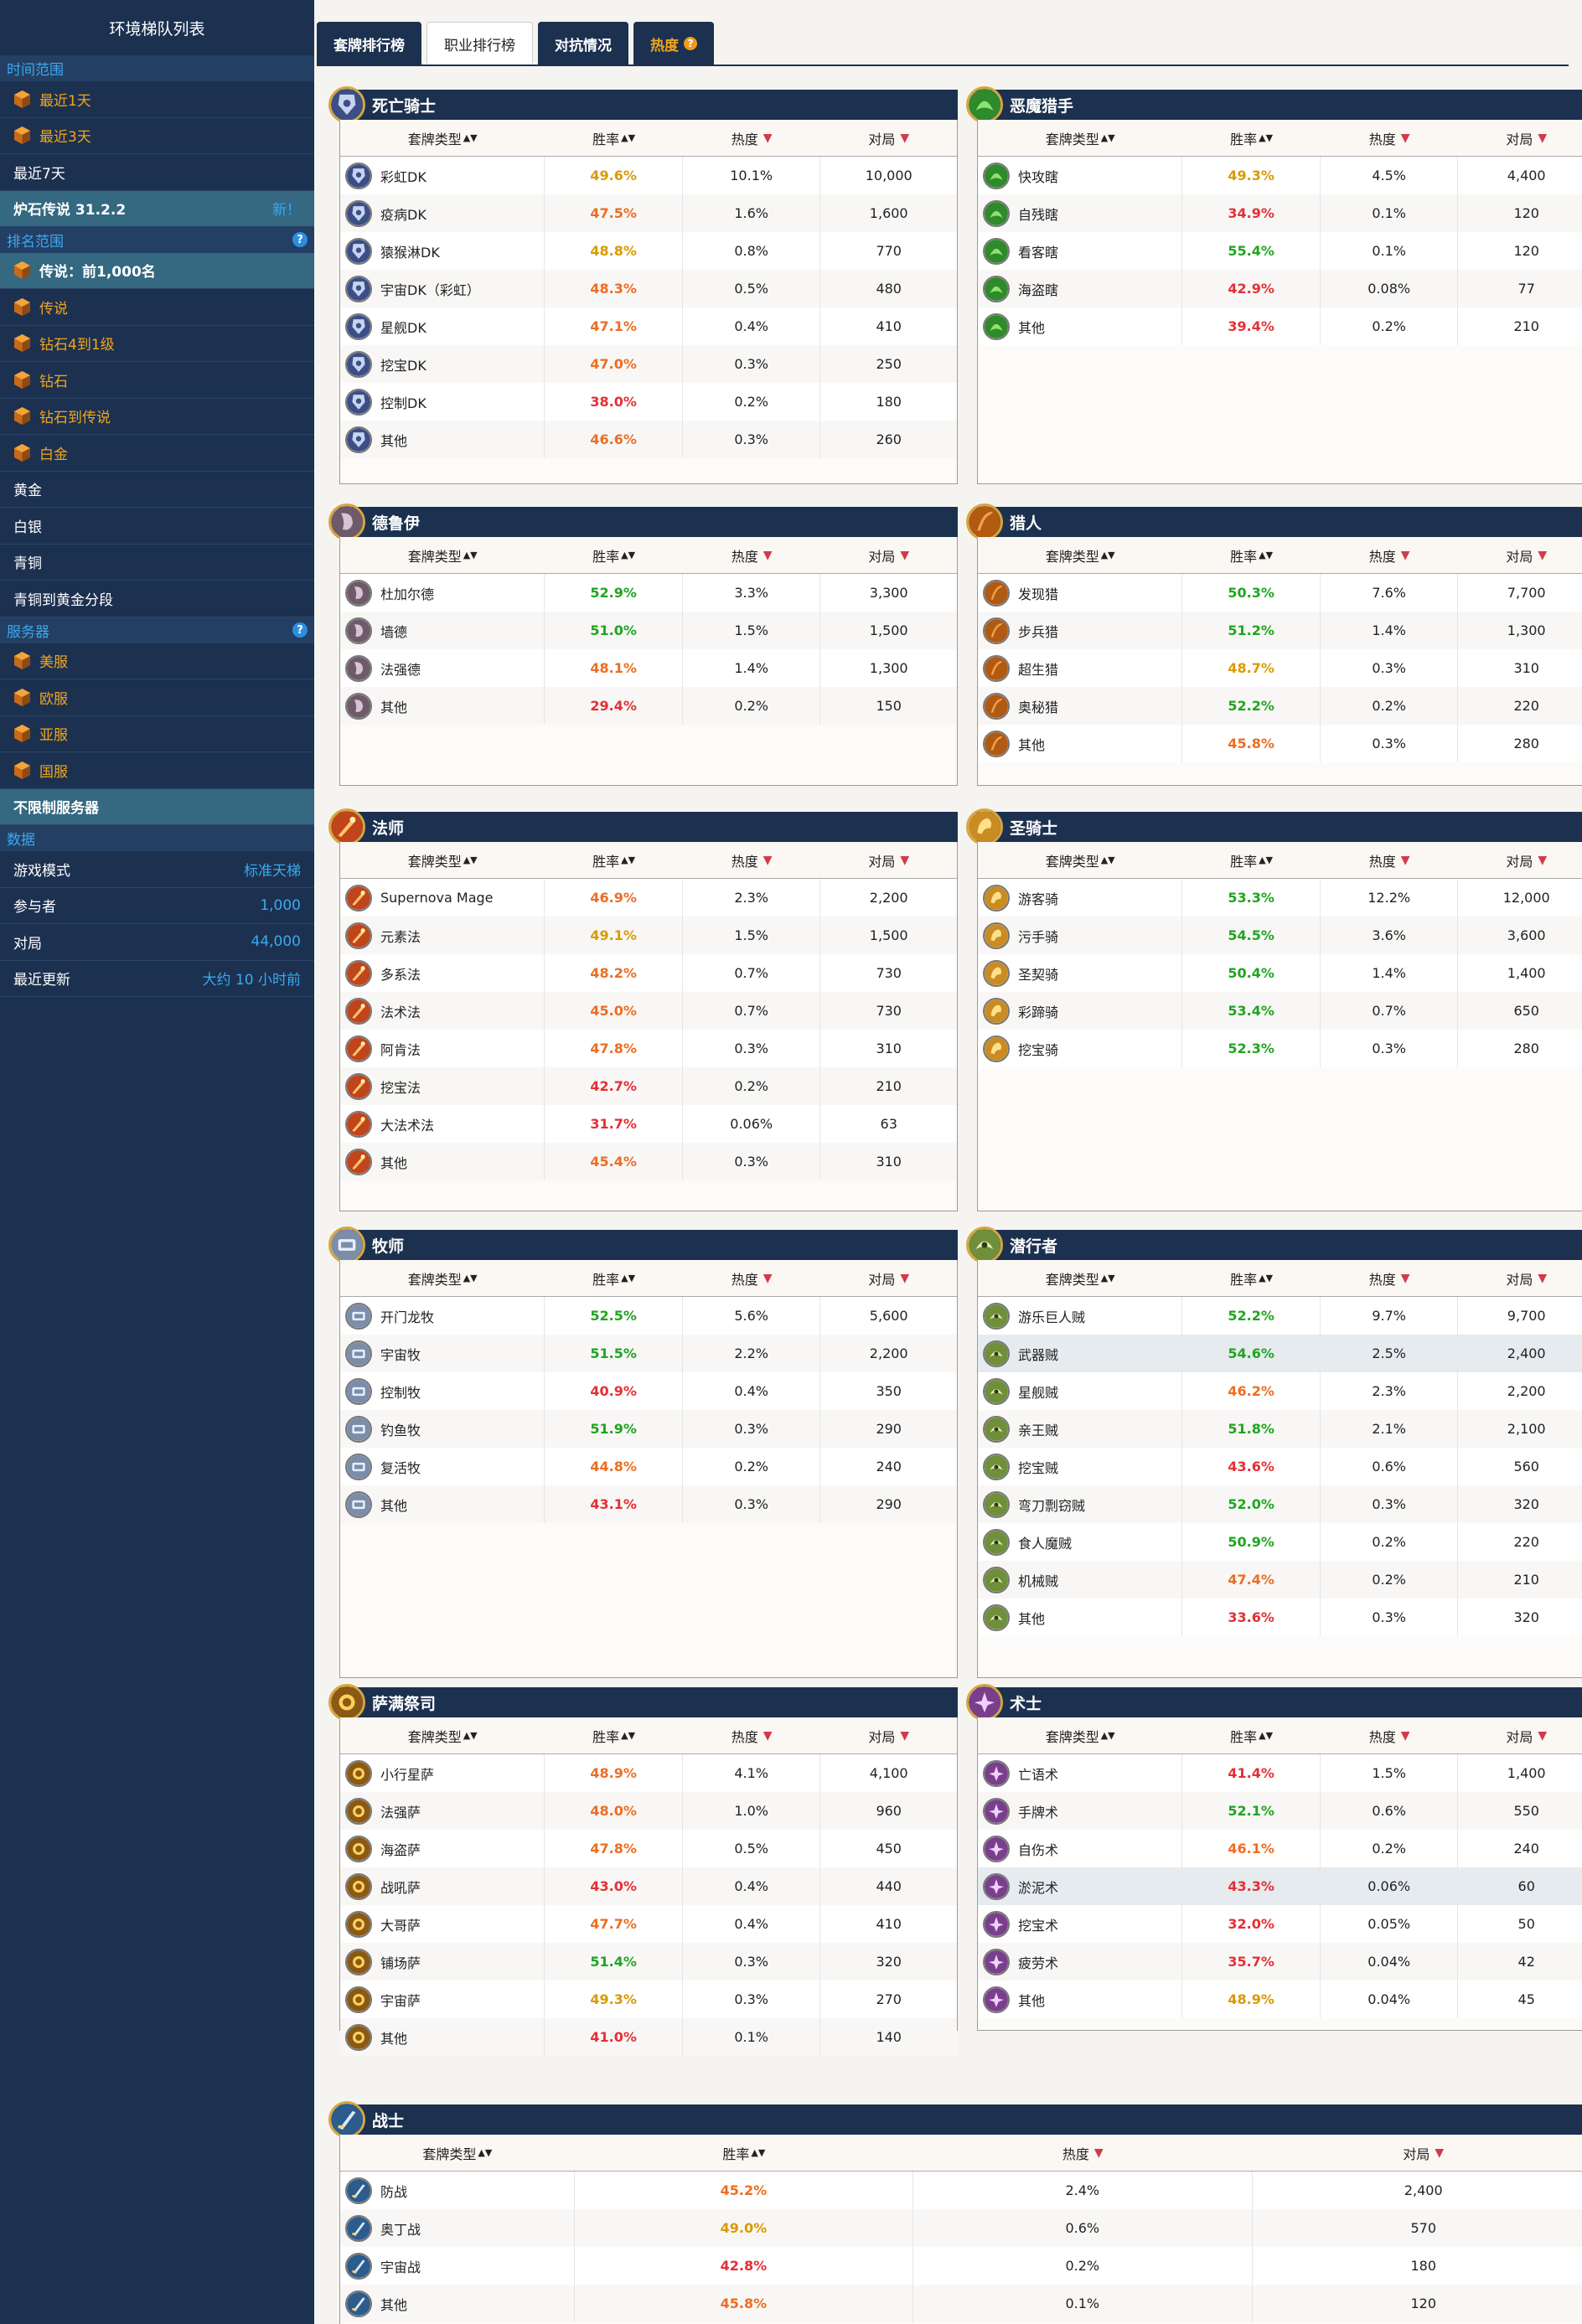 The height and width of the screenshot is (2324, 1582). I want to click on deck-name-cell: 发现猎, so click(1080, 593).